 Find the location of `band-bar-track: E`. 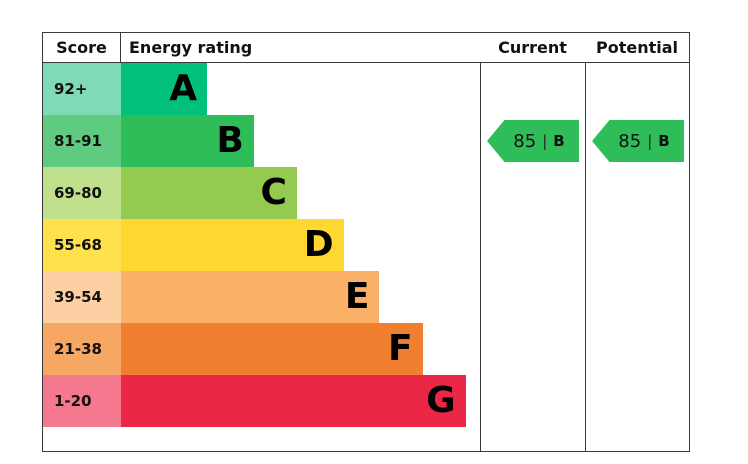

band-bar-track: E is located at coordinates (300, 297).